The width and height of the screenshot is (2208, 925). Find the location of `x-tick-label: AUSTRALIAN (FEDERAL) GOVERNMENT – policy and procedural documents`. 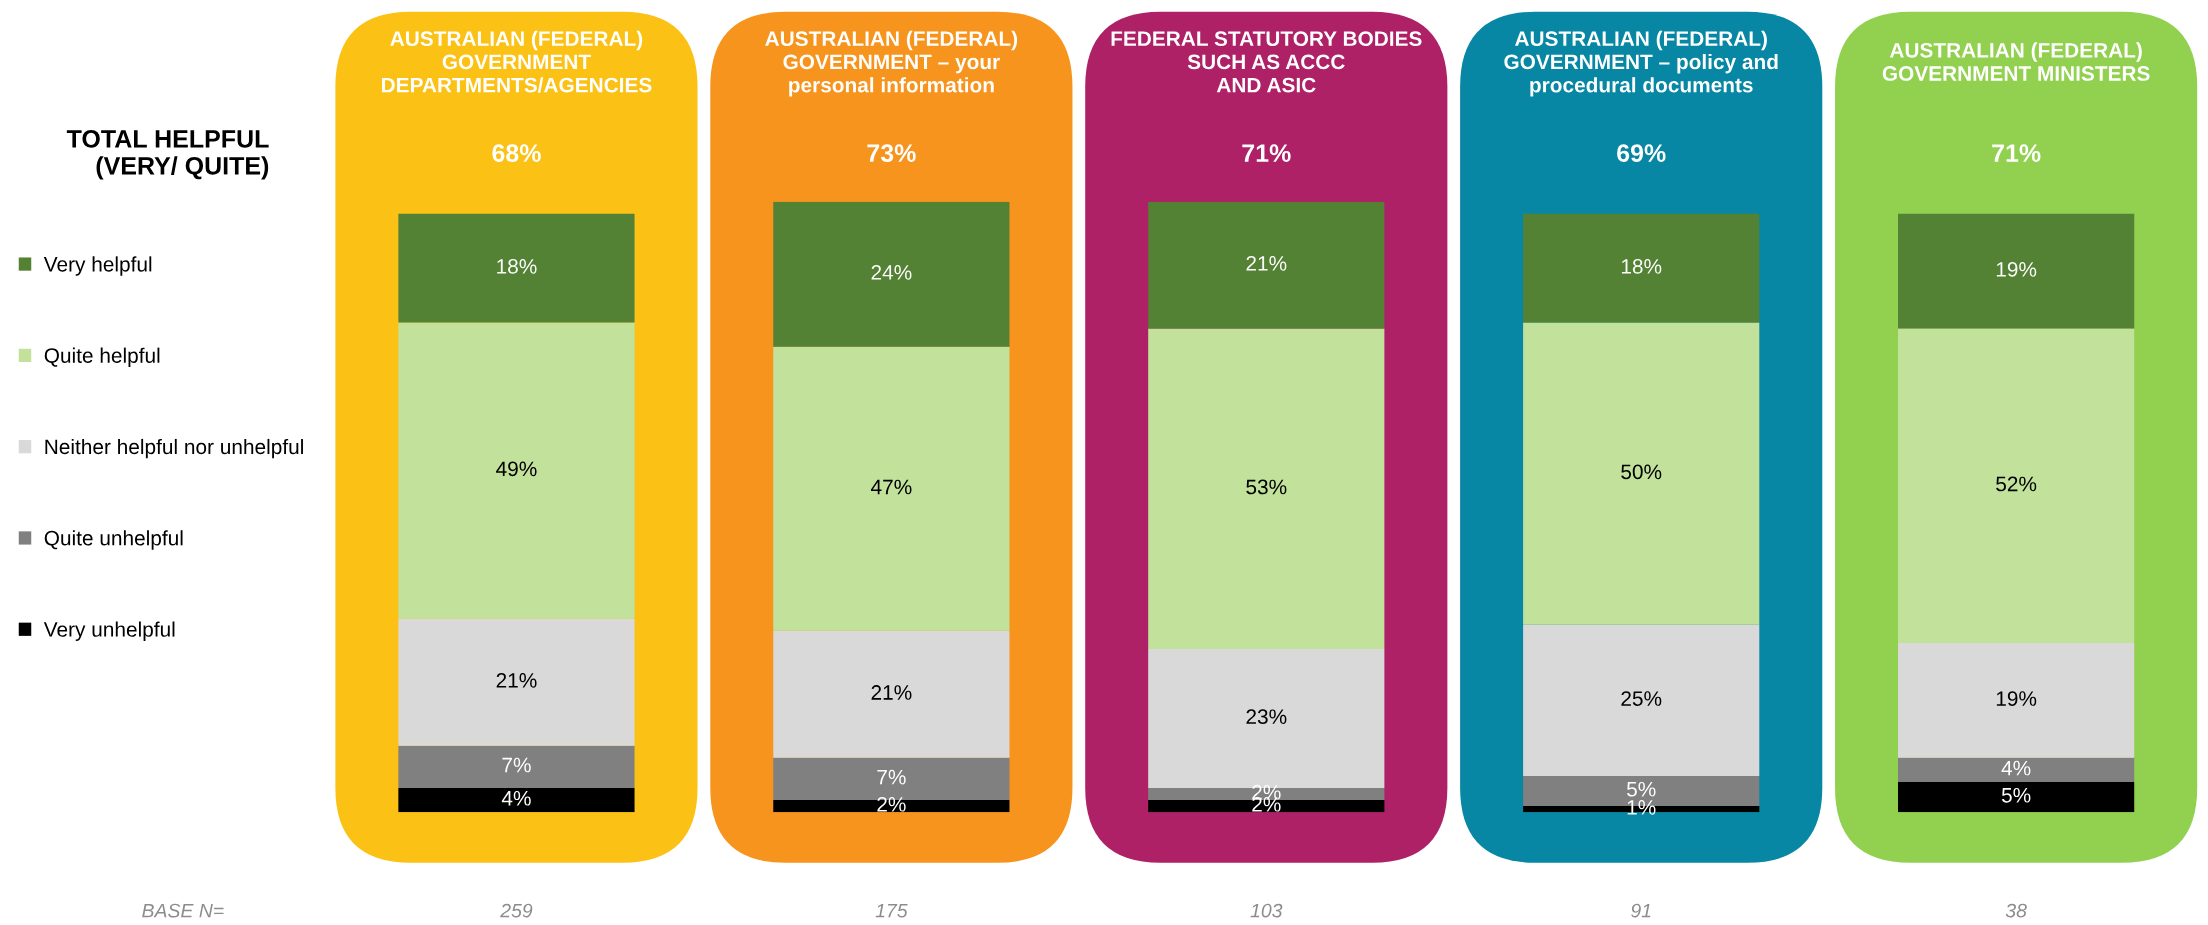

x-tick-label: AUSTRALIAN (FEDERAL) GOVERNMENT – policy and procedural documents is located at coordinates (1641, 63).